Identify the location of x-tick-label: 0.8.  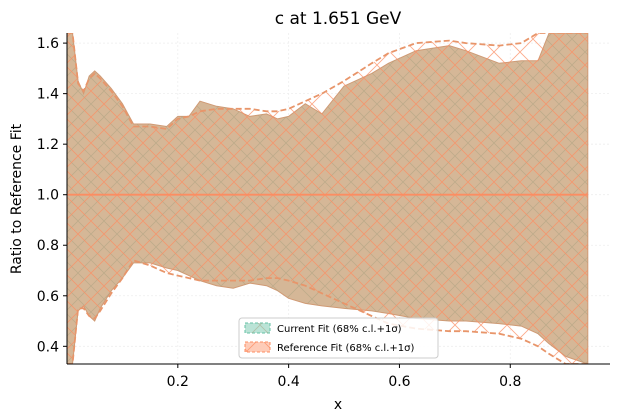
(510, 382).